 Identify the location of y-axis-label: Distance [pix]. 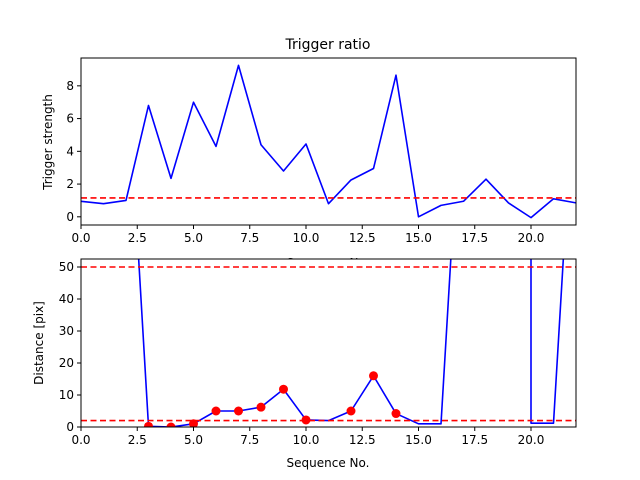
(39, 343).